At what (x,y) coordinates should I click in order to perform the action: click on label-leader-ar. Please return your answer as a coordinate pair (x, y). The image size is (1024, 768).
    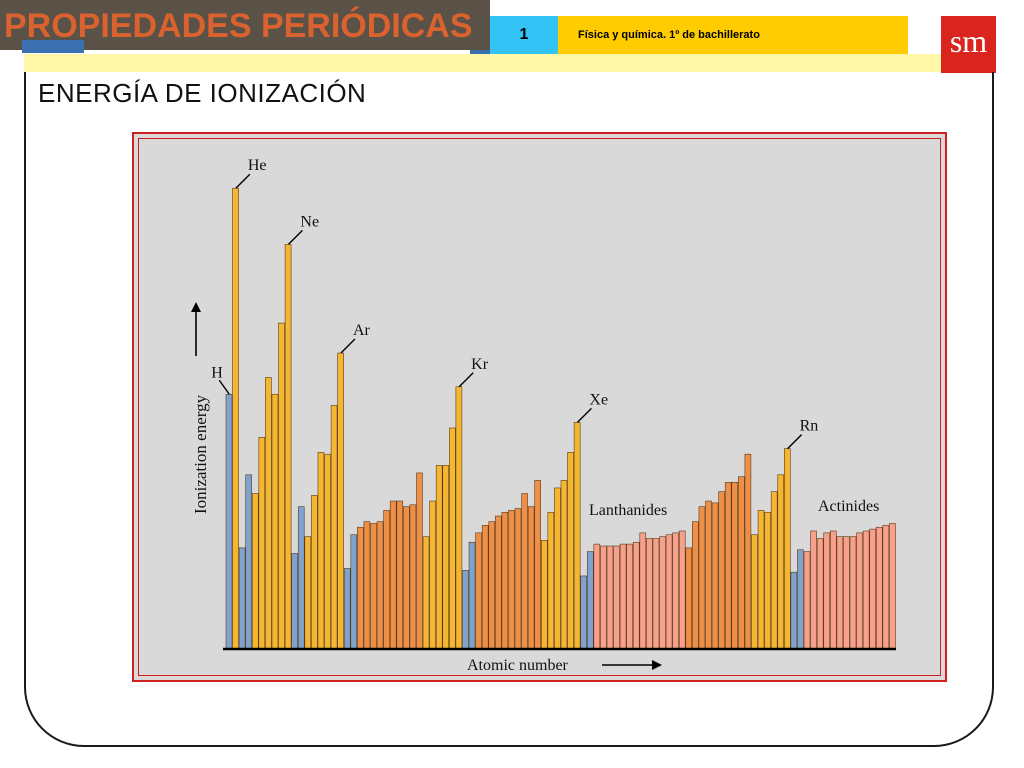
    Looking at the image, I should click on (348, 346).